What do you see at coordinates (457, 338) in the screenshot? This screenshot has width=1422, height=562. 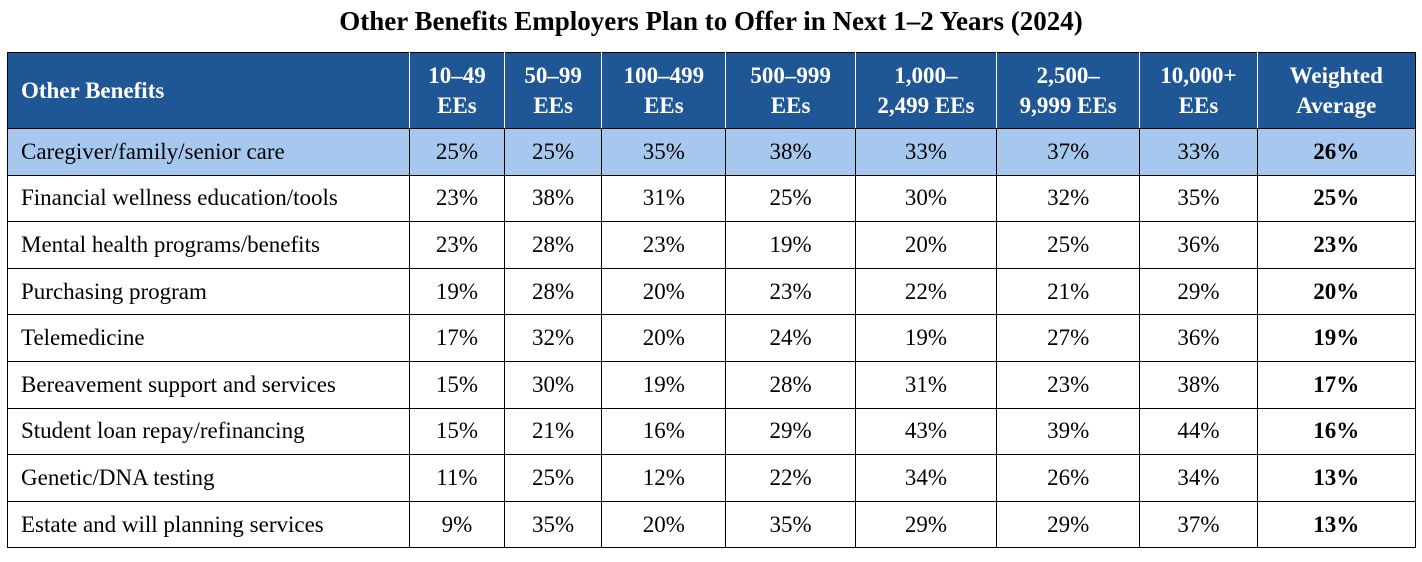 I see `value-cell: 17%` at bounding box center [457, 338].